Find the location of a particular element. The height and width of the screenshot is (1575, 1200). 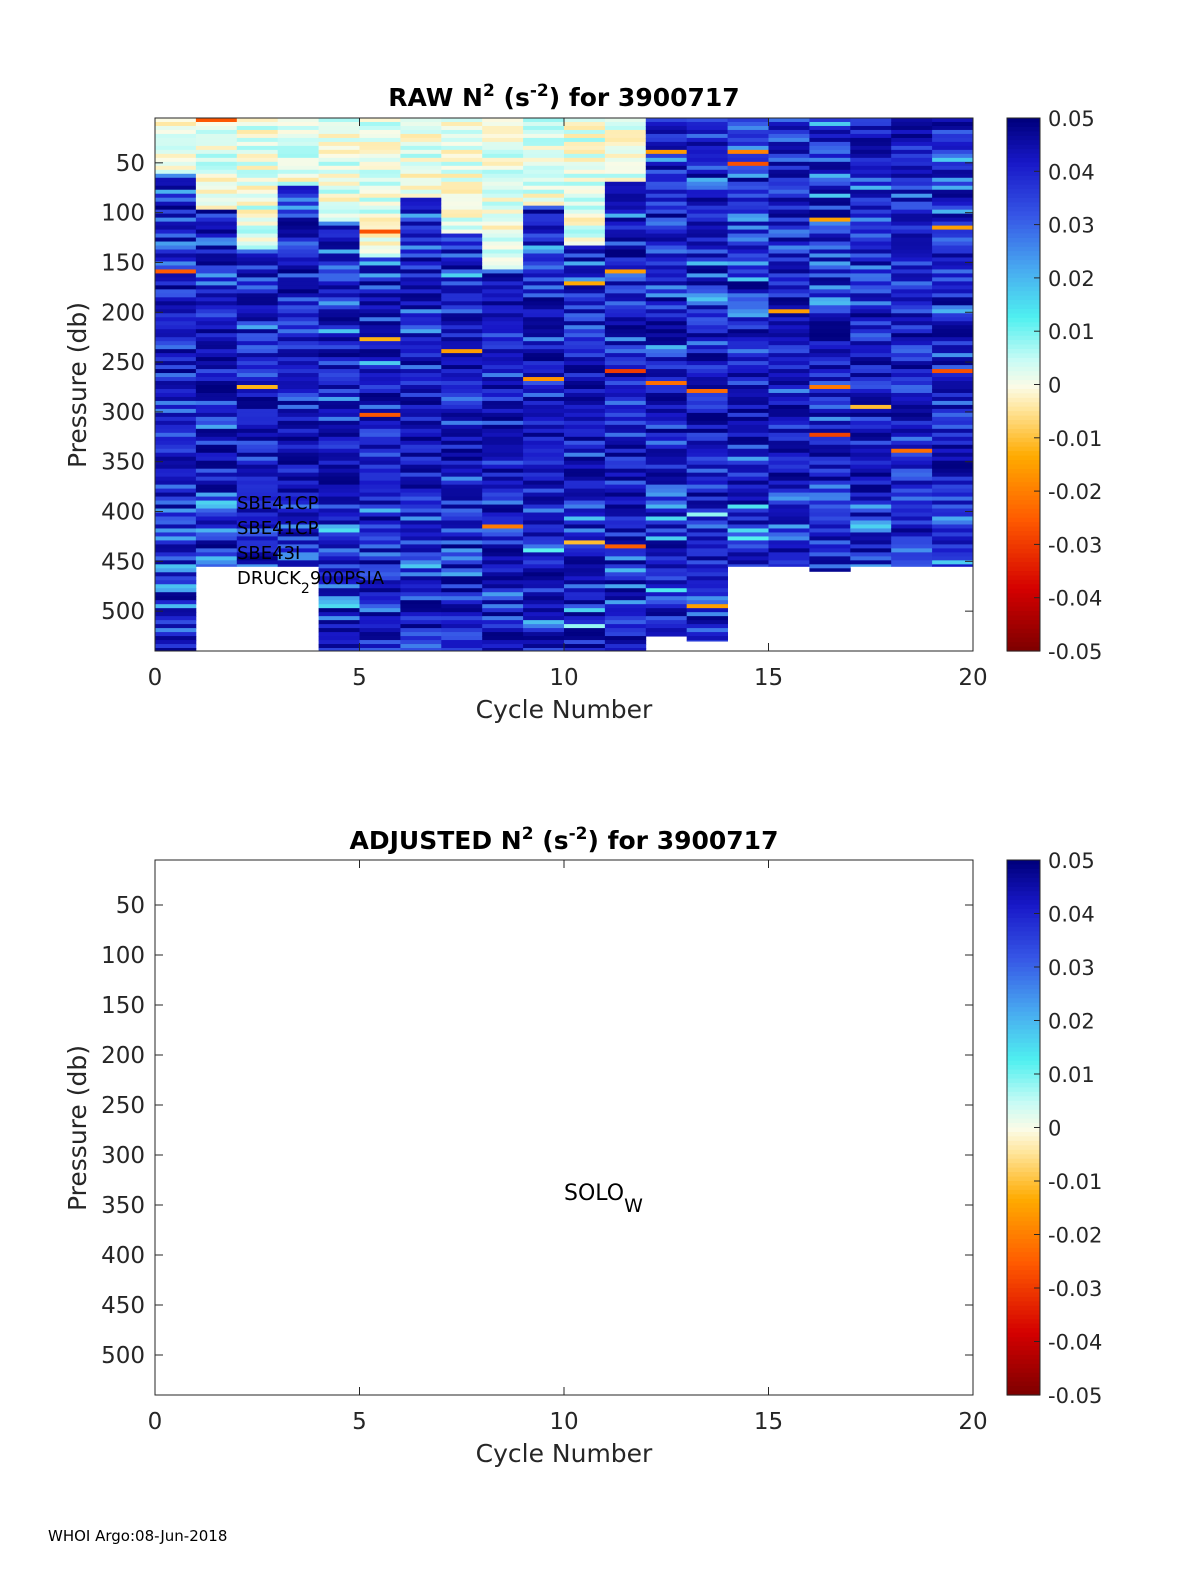

x-tick-label: 5 is located at coordinates (359, 678).